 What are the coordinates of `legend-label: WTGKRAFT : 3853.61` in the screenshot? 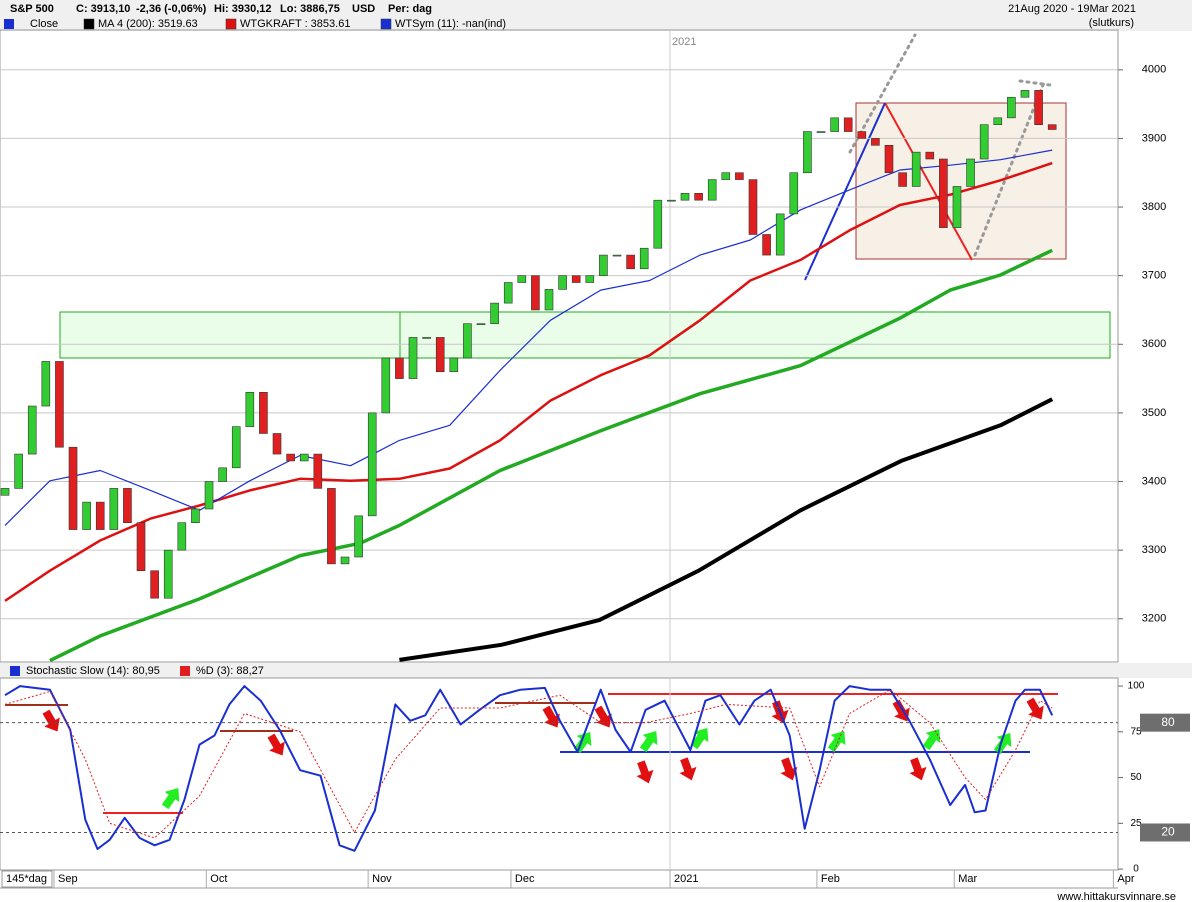 It's located at (295, 24).